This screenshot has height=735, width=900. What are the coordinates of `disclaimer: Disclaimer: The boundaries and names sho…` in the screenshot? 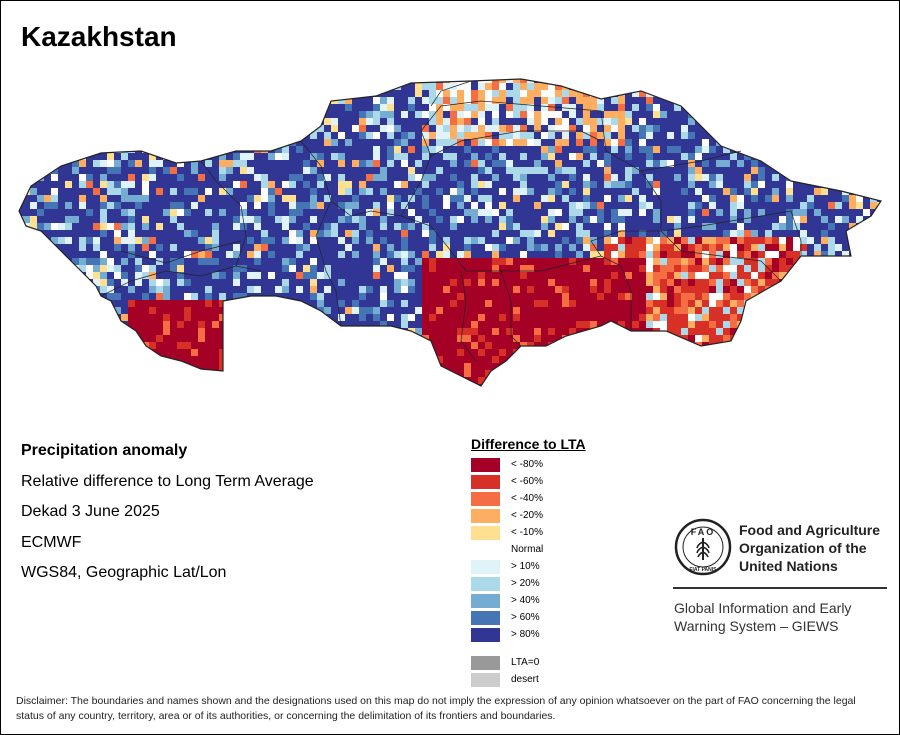 It's located at (436, 708).